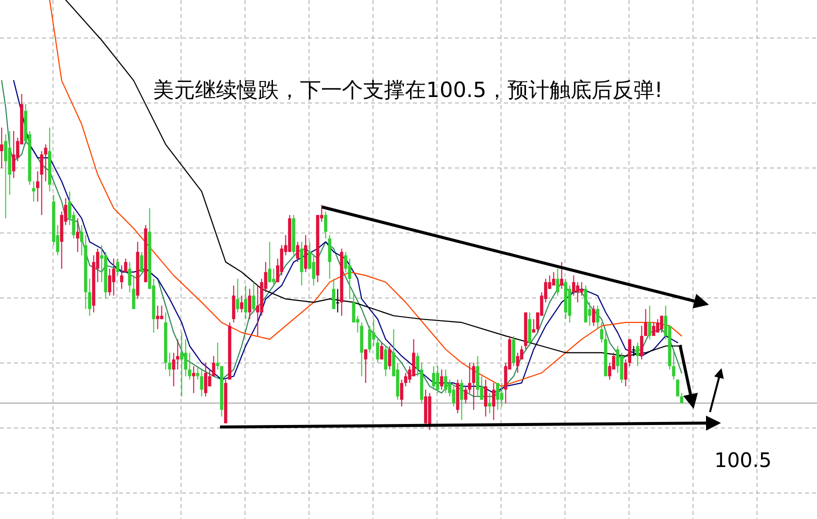  Describe the element at coordinates (743, 460) in the screenshot. I see `annotation: 100.5` at that location.